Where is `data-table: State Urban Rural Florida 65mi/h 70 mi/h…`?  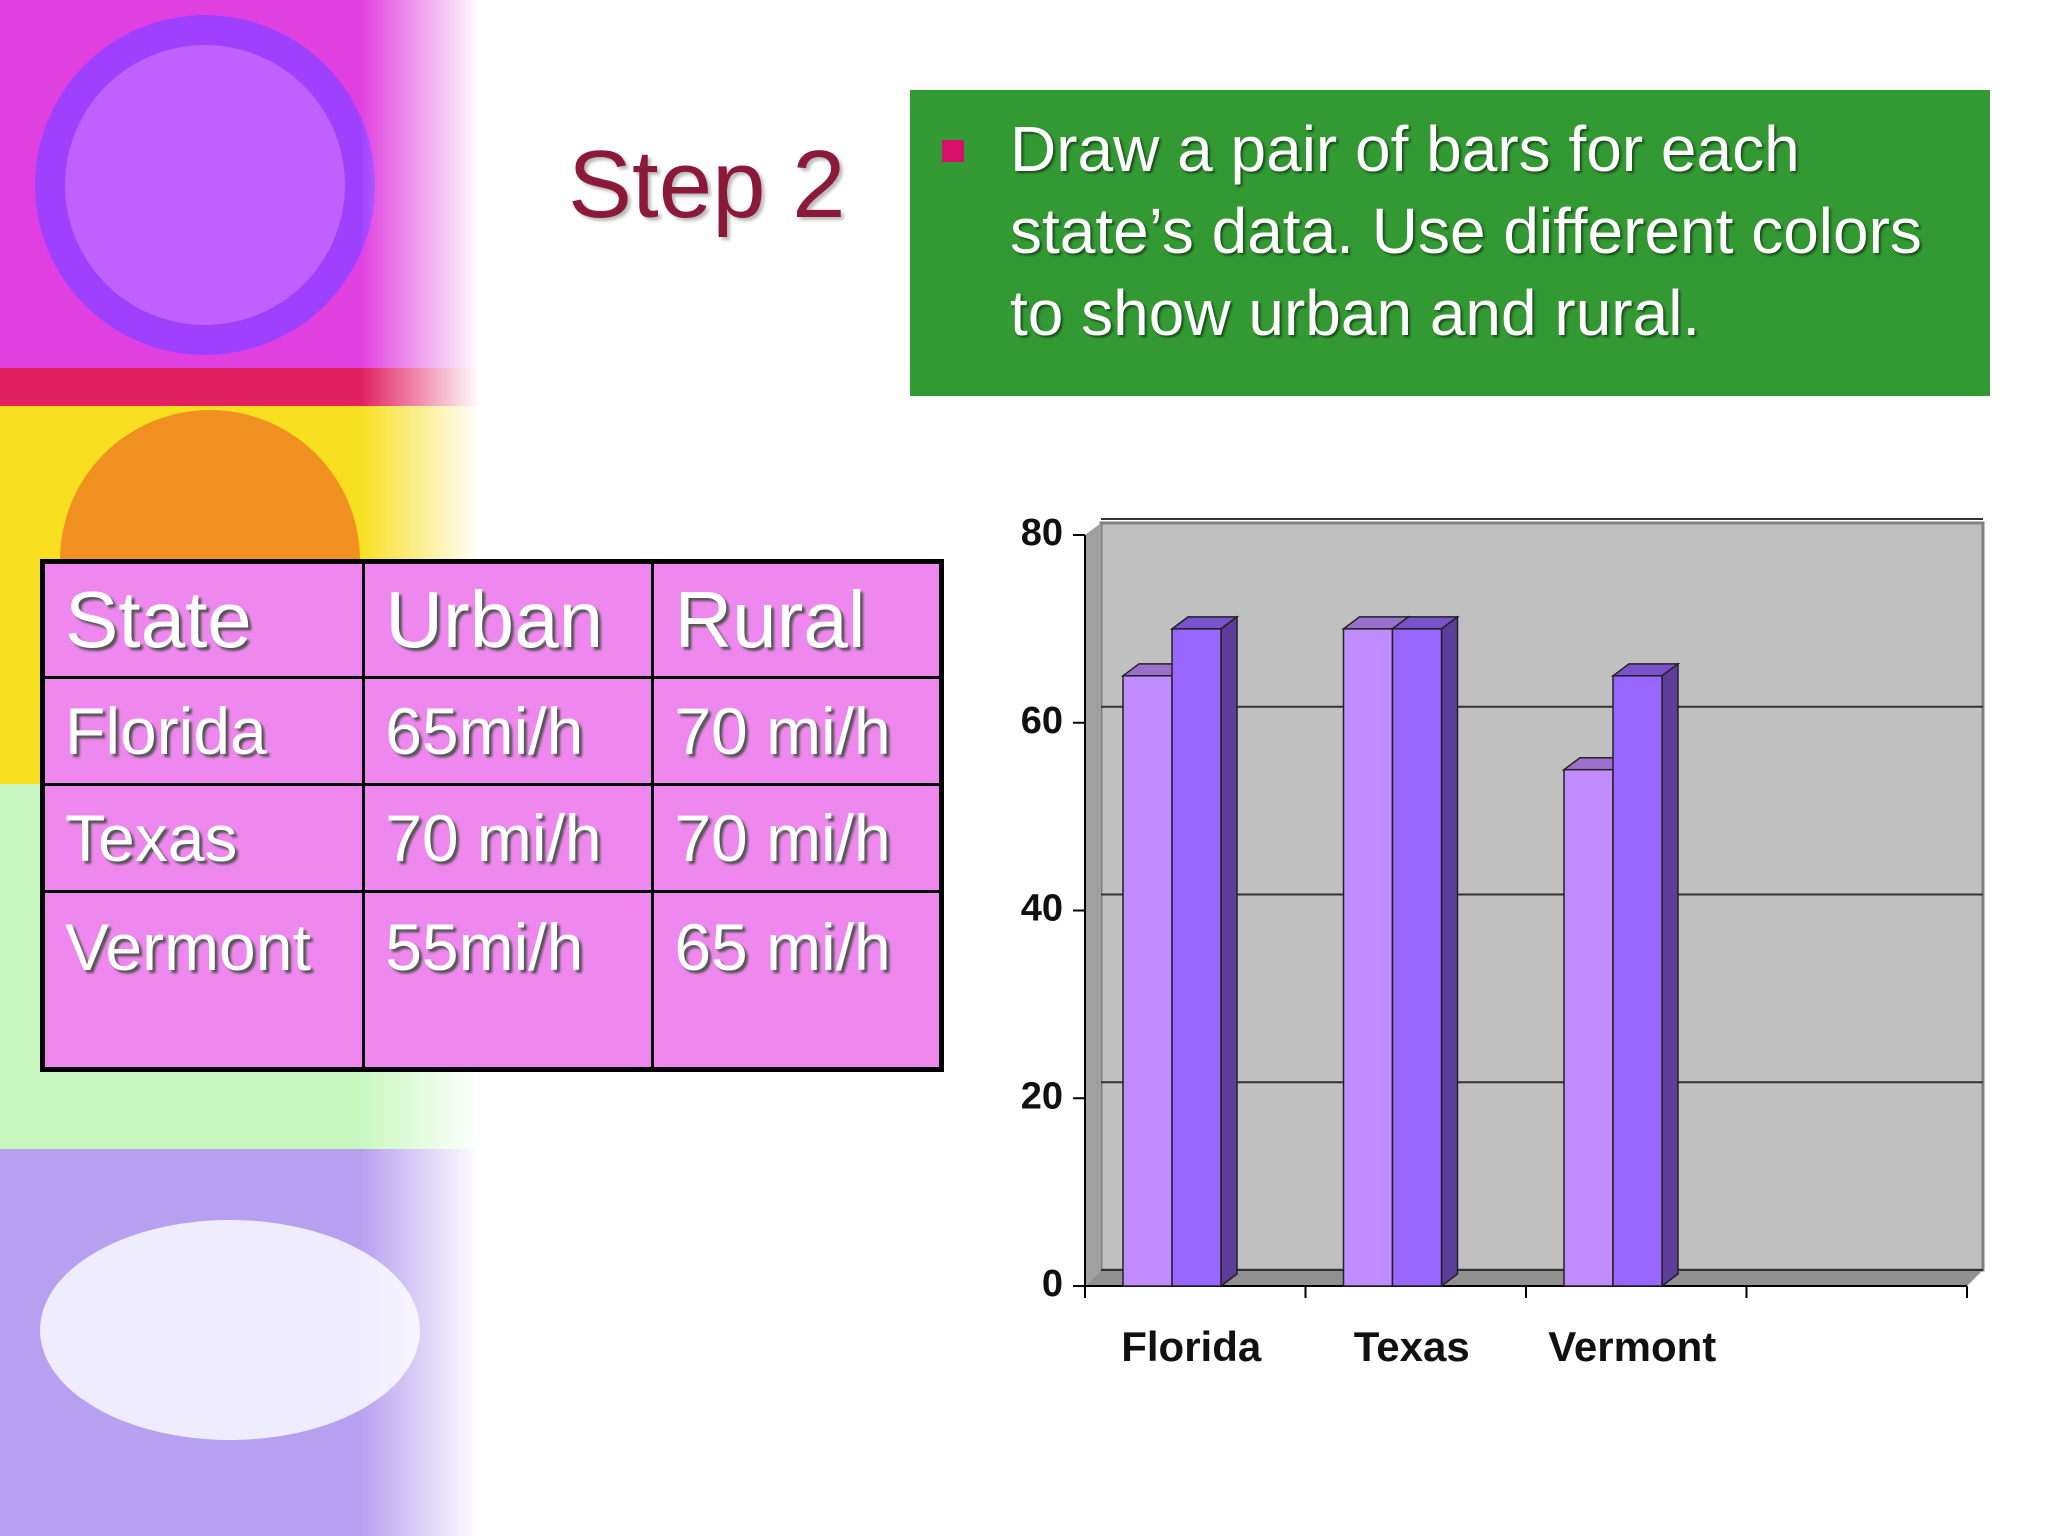 data-table: State Urban Rural Florida 65mi/h 70 mi/h… is located at coordinates (492, 815).